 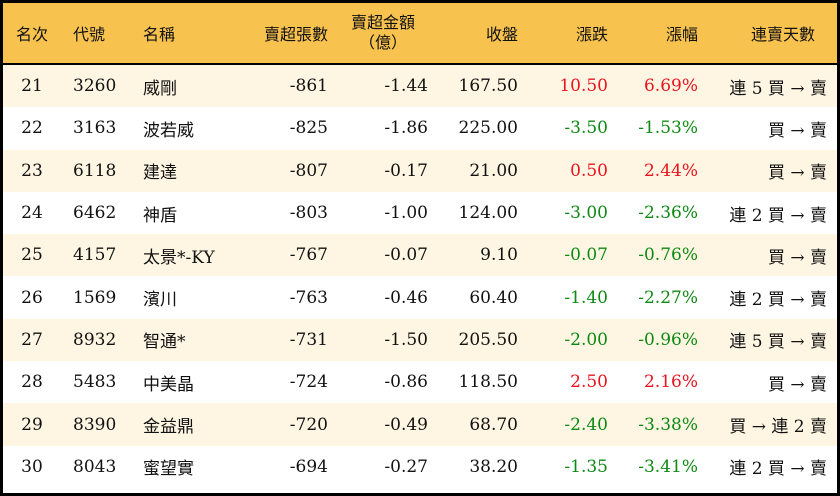 I want to click on cell-sell-shares: -767, so click(x=308, y=255).